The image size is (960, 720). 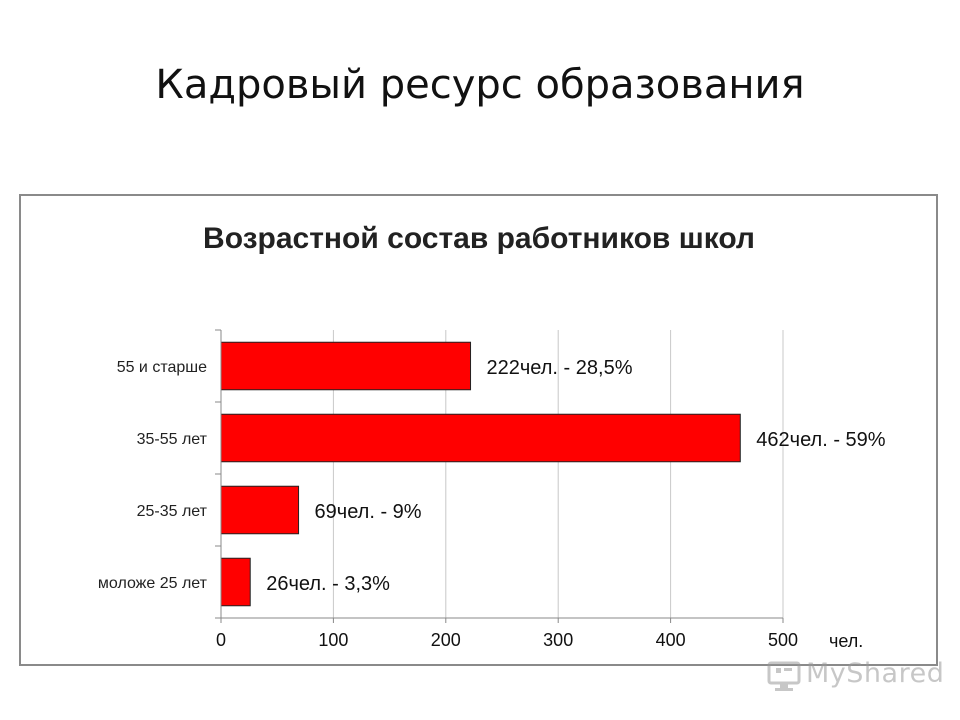 I want to click on category-label: 55 и старше, so click(x=162, y=367).